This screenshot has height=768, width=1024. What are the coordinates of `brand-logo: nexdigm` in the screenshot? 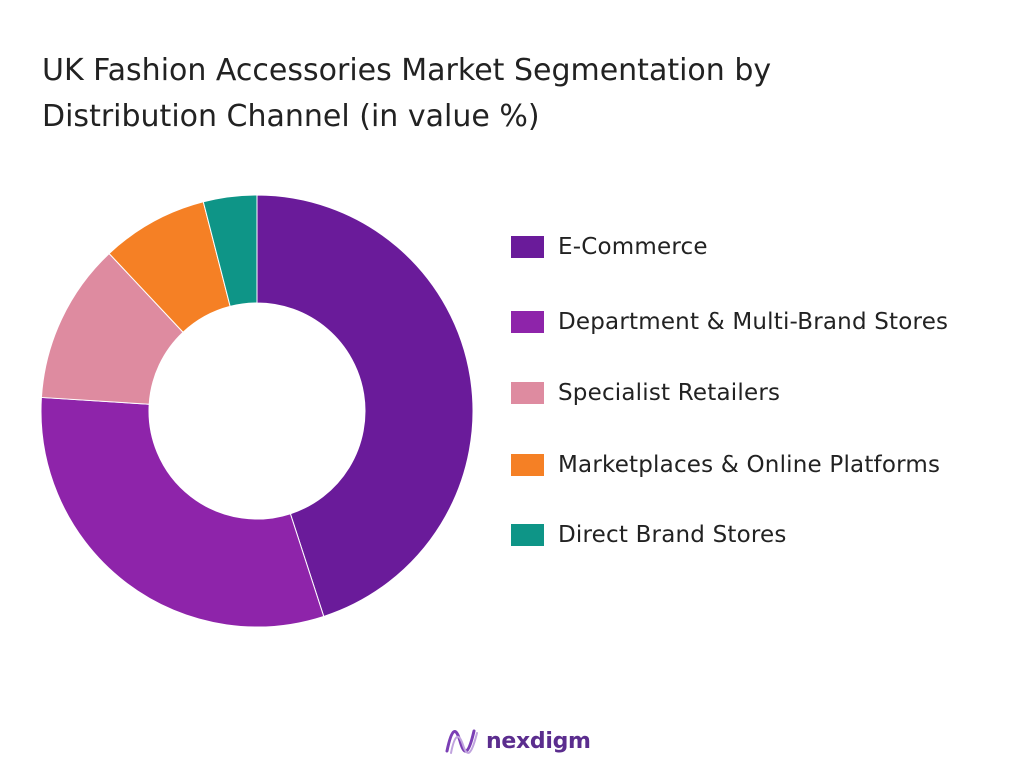 It's located at (517, 741).